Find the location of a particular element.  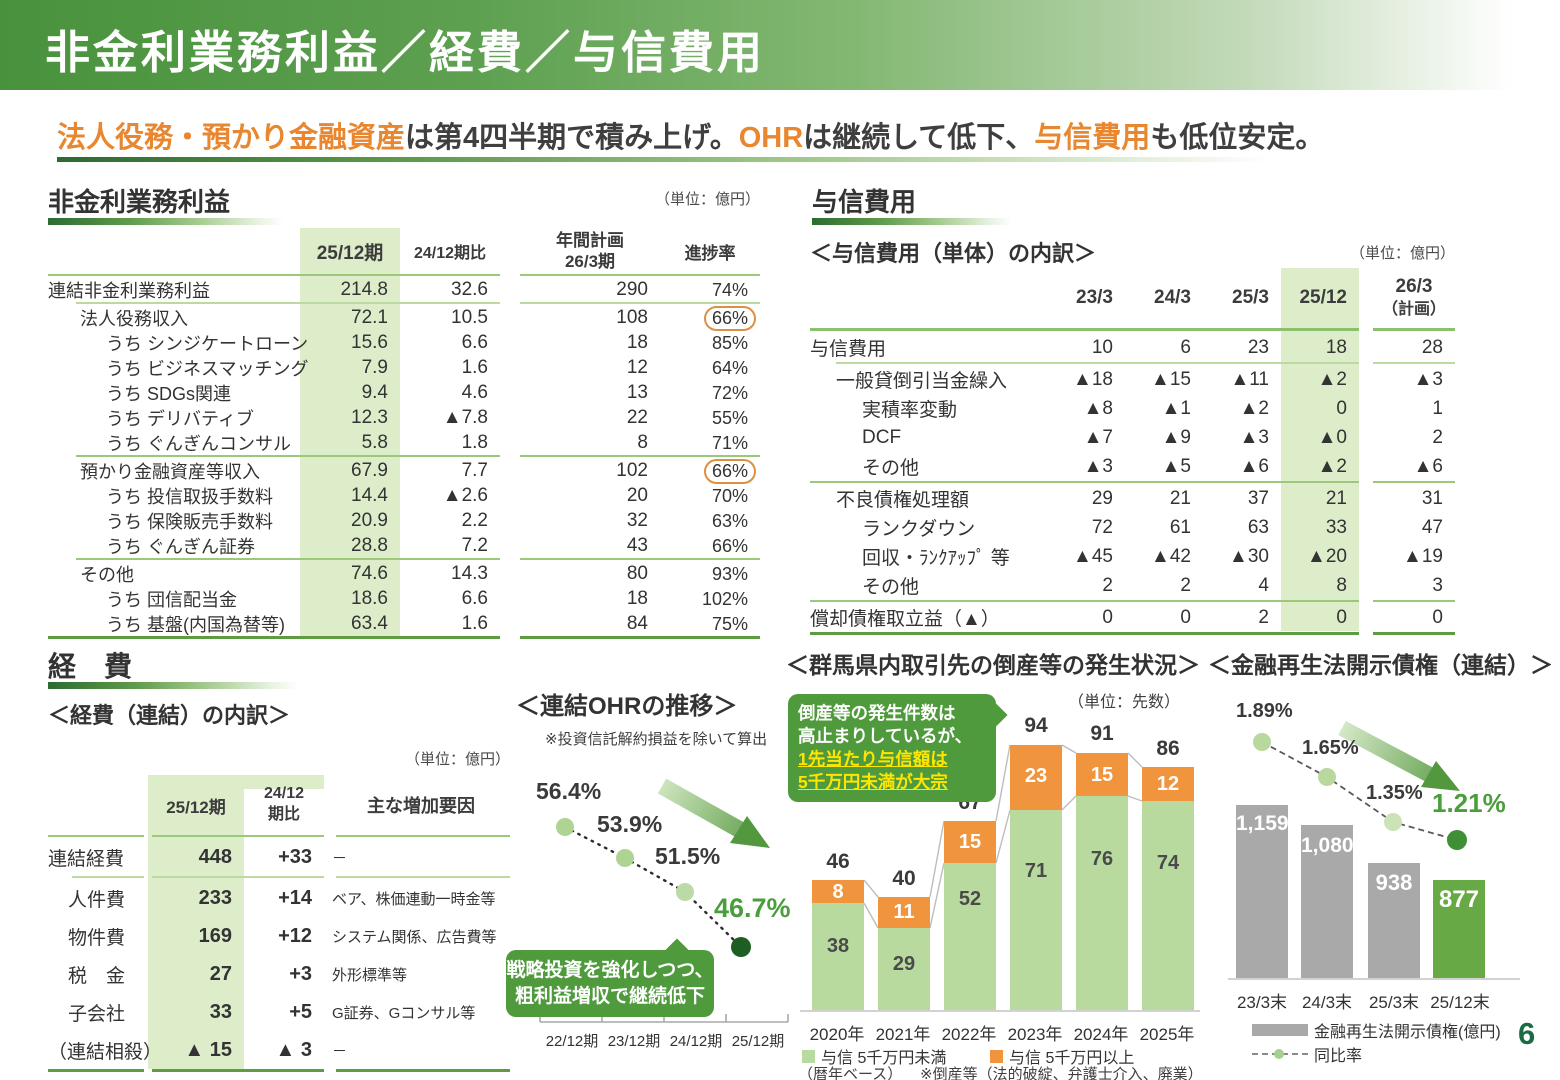

cell-value: 233 is located at coordinates (215, 897).